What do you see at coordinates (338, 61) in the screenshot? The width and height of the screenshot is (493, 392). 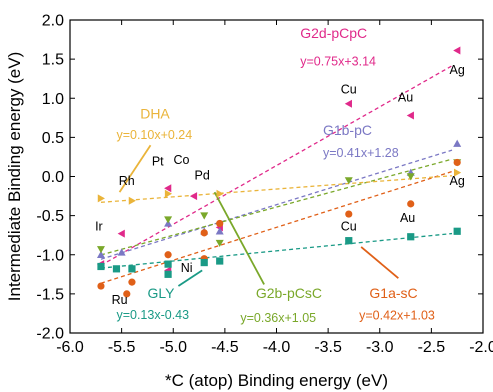 I see `fit-equation-label: y=0.75x+3.14` at bounding box center [338, 61].